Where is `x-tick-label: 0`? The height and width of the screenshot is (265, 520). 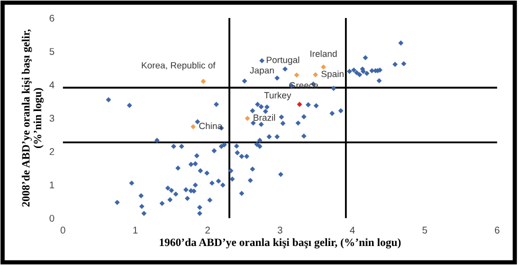
x-tick-label: 0 is located at coordinates (63, 230).